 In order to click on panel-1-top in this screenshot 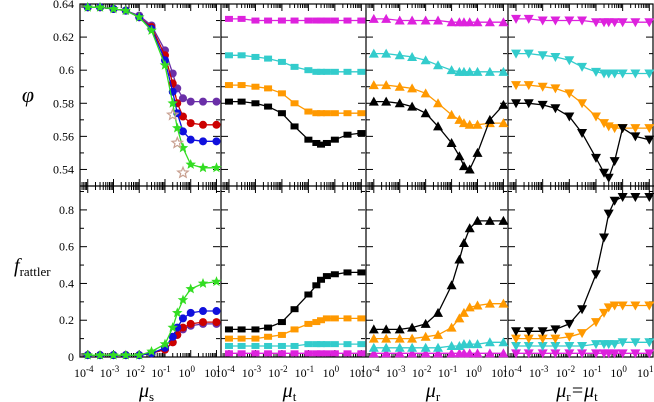, I will do `click(152, 90)`.